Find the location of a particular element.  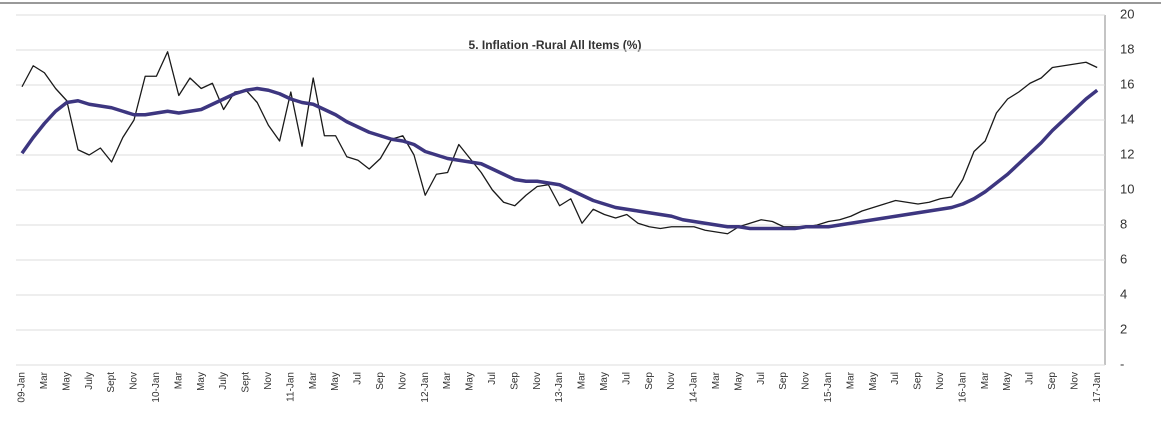

y-tick-label: 10 is located at coordinates (1127, 188).